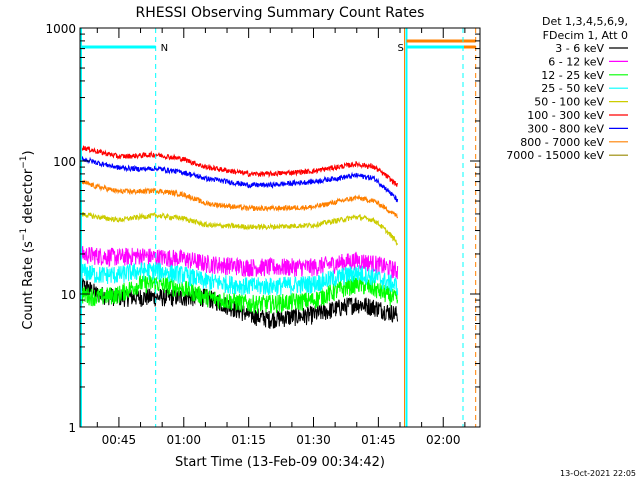  I want to click on y-tick-label: 1, so click(72, 428).